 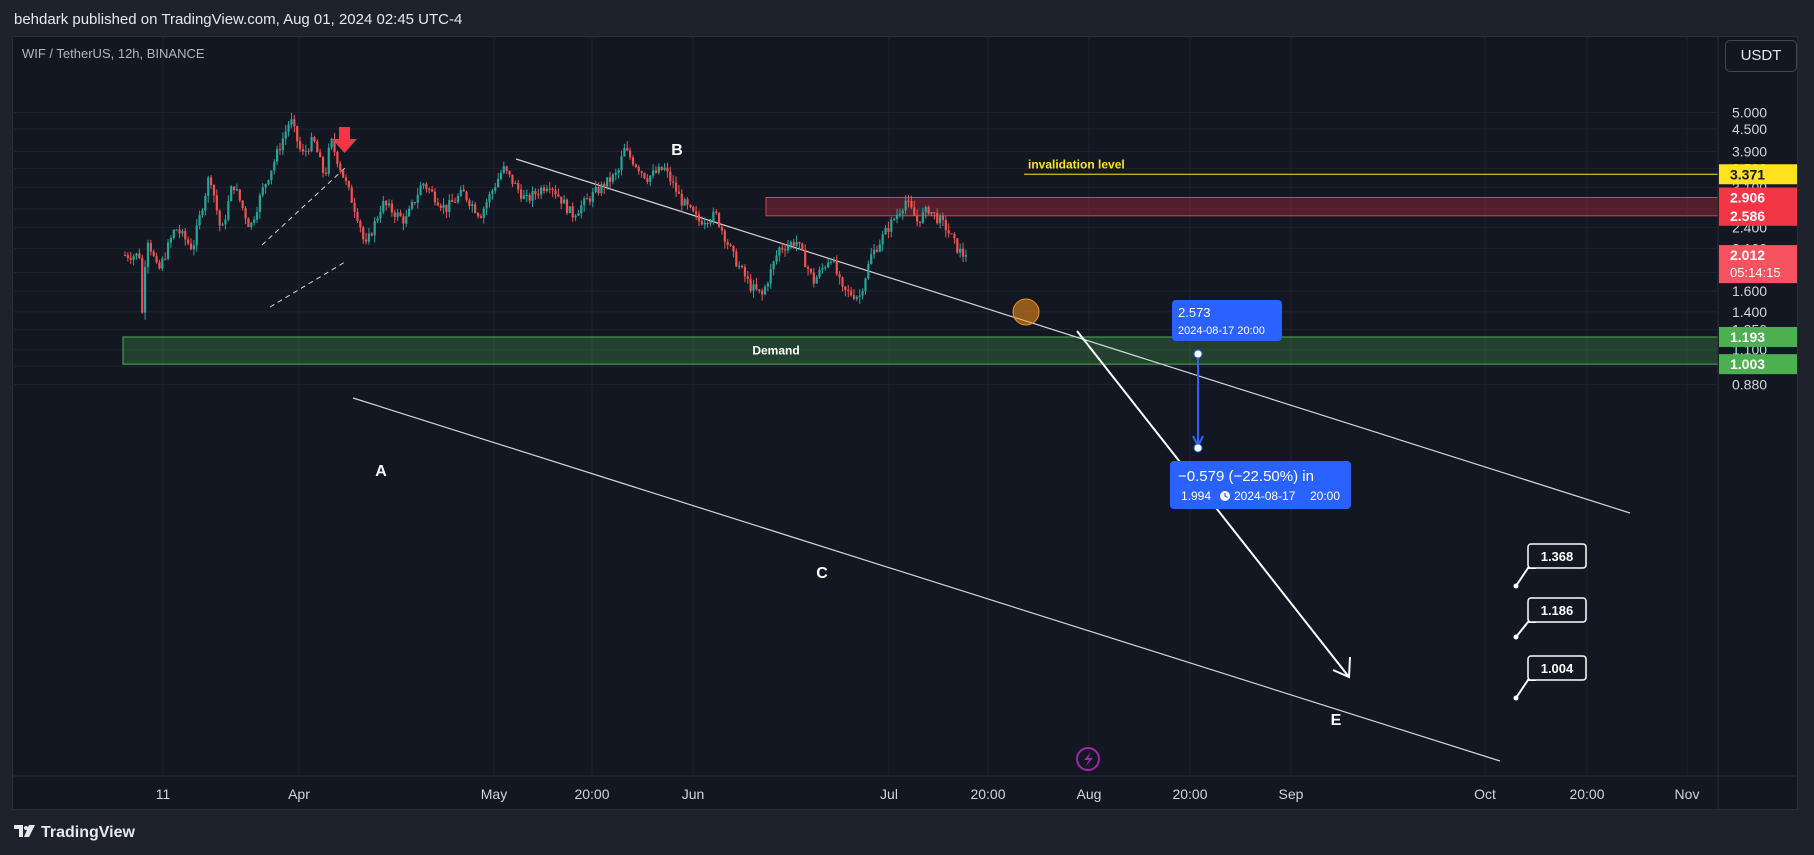 I want to click on measure-bottom-box, so click(x=1260, y=485).